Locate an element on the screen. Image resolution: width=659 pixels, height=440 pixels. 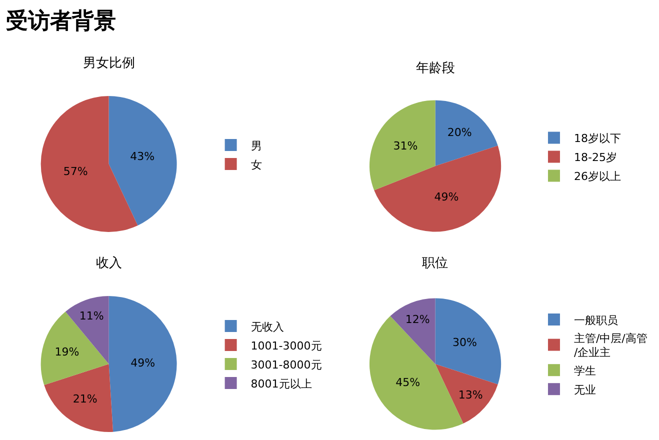
legend-label: 18岁以下 is located at coordinates (597, 139).